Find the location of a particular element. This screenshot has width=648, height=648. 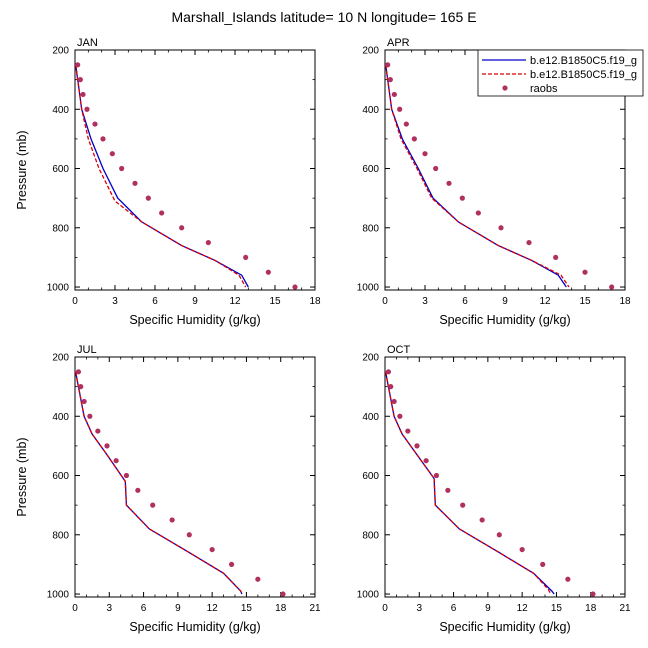

x-tick-label: 21 is located at coordinates (625, 608).